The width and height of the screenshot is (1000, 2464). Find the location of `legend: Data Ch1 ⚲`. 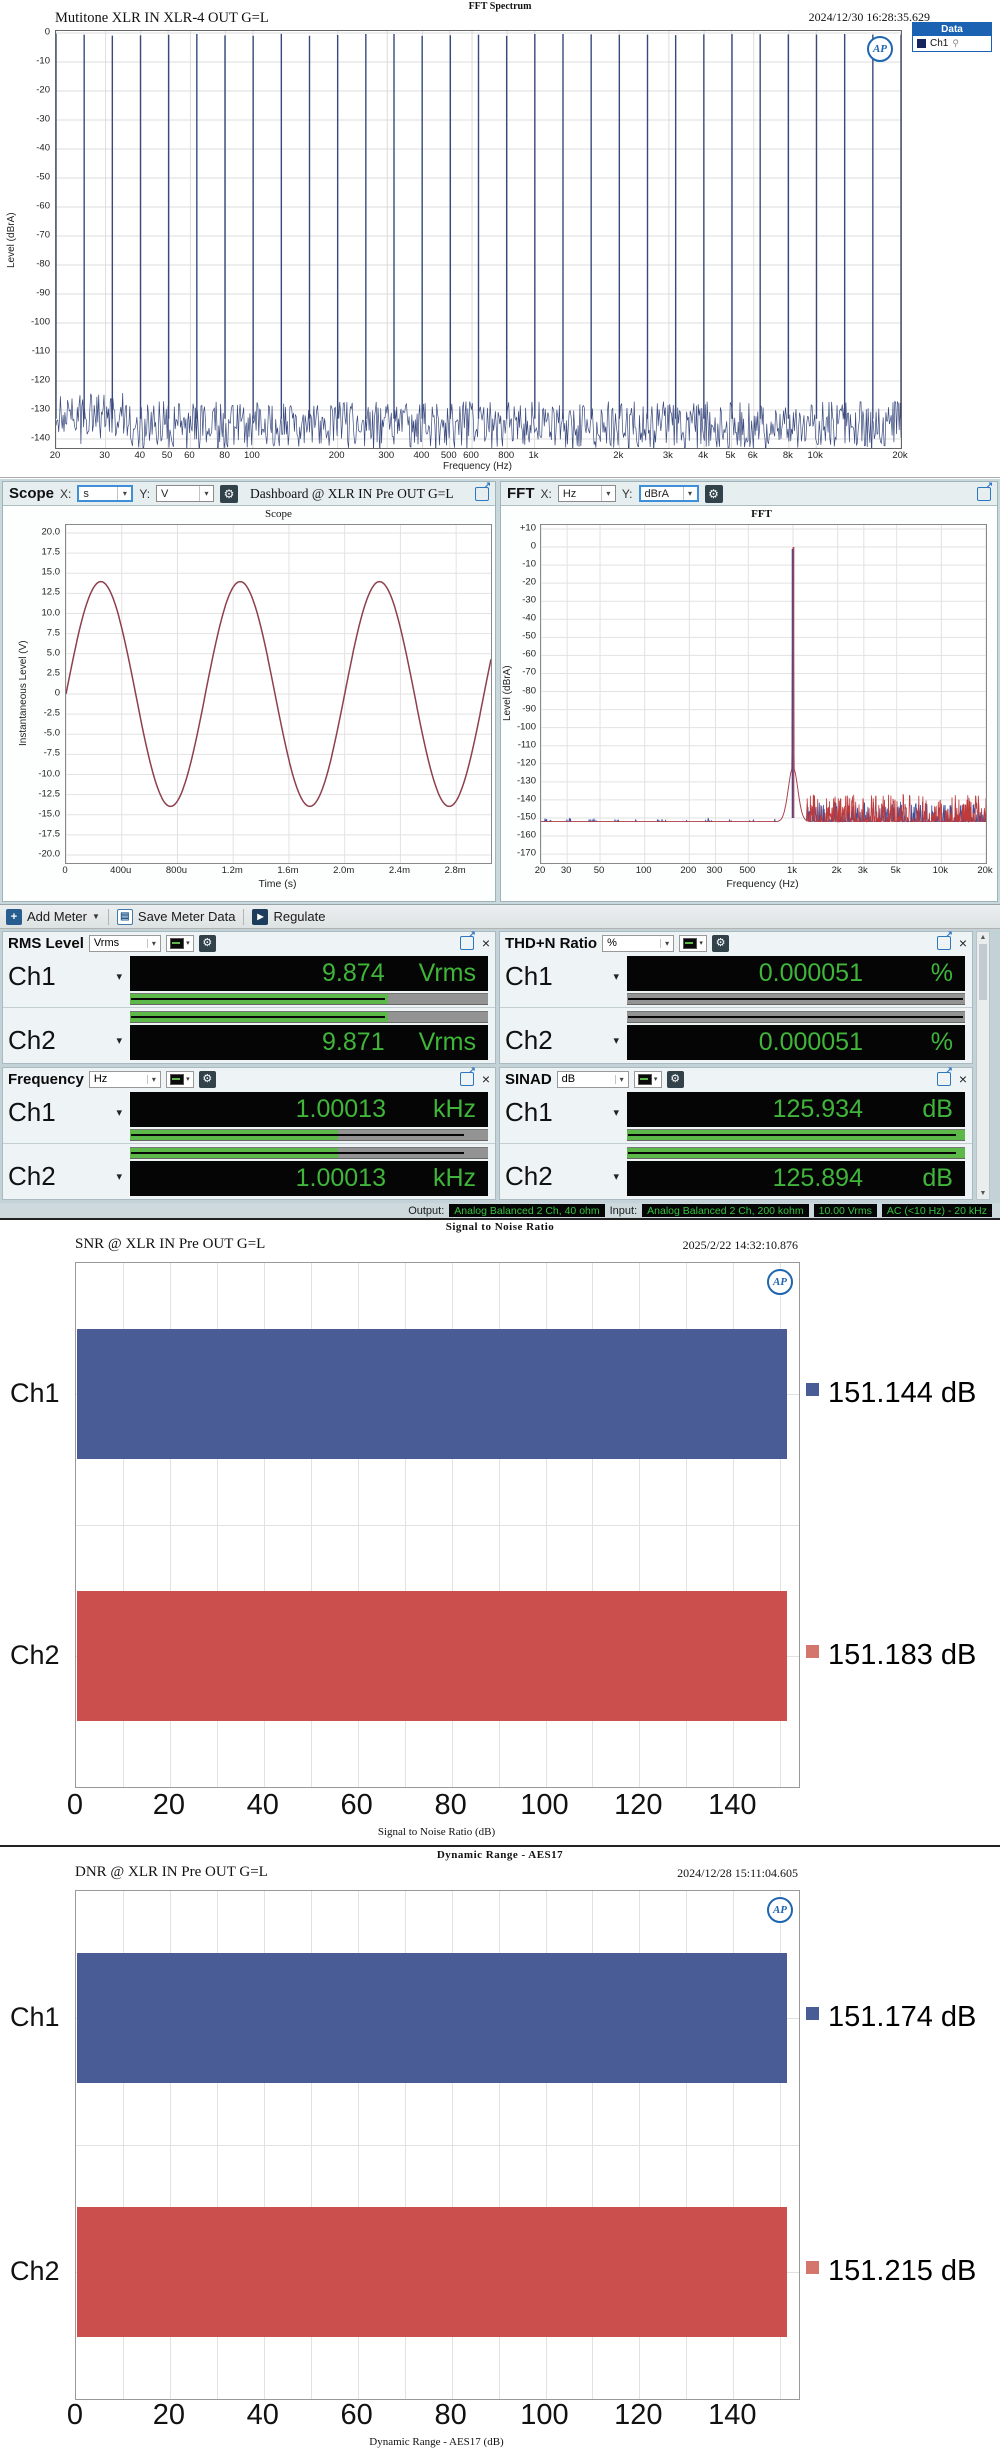

legend: Data Ch1 ⚲ is located at coordinates (952, 37).